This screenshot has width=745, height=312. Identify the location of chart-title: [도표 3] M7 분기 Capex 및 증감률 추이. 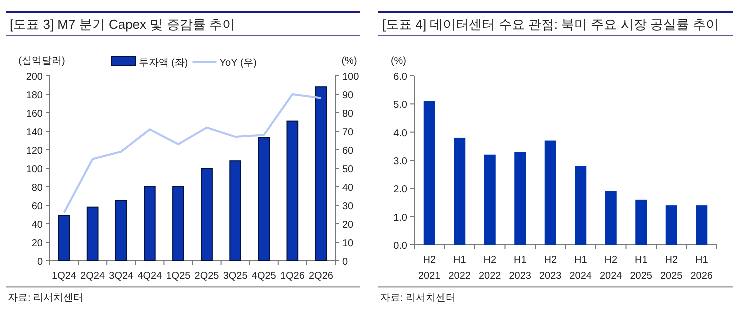
(123, 24).